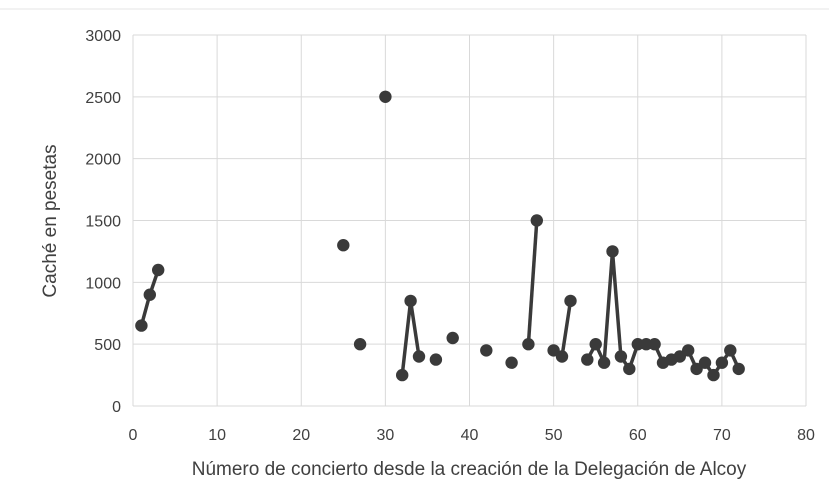  I want to click on x-tick-labels: 0 10 20 30 40 50 60 70 80, so click(472, 435).